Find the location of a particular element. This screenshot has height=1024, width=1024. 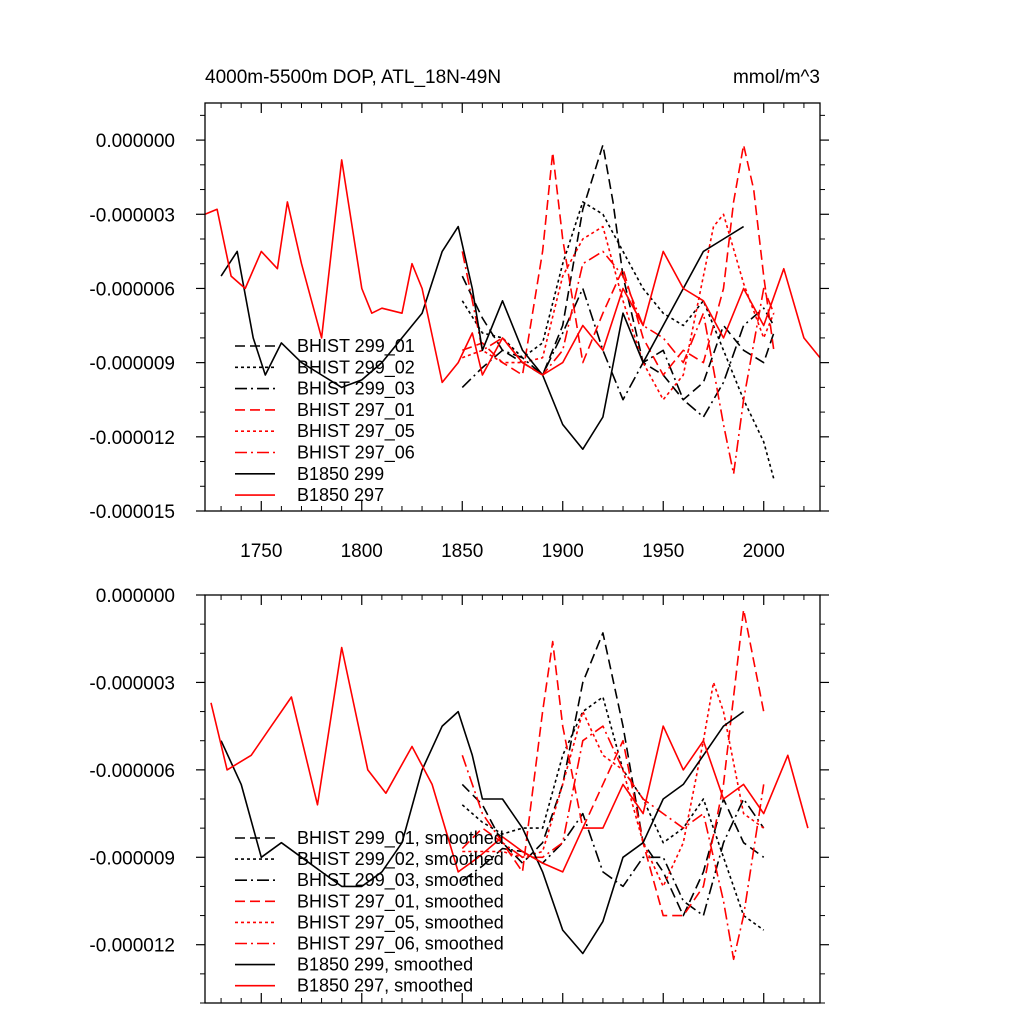

top-legend-label: BHIST 299_01 is located at coordinates (356, 346).